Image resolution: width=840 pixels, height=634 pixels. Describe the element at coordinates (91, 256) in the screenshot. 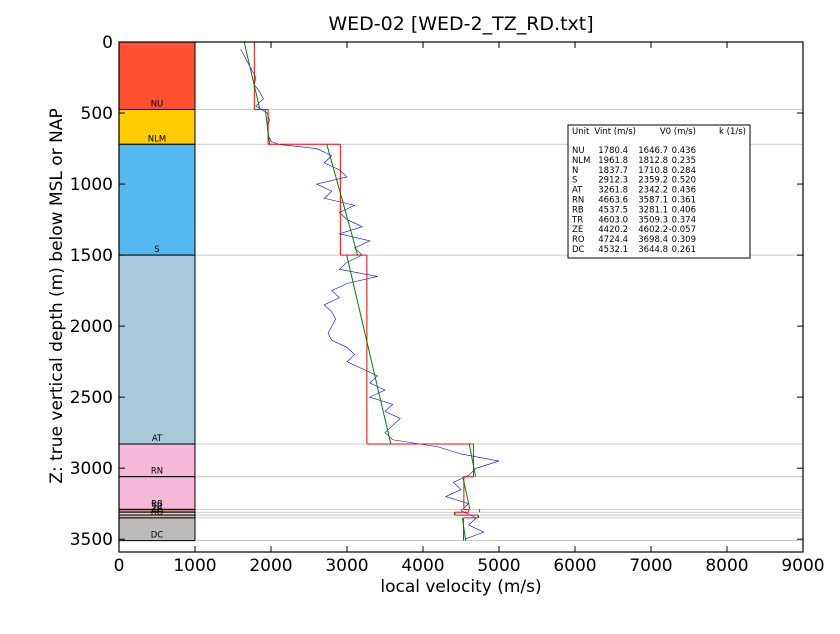

I see `y-tick-label: 1500` at that location.